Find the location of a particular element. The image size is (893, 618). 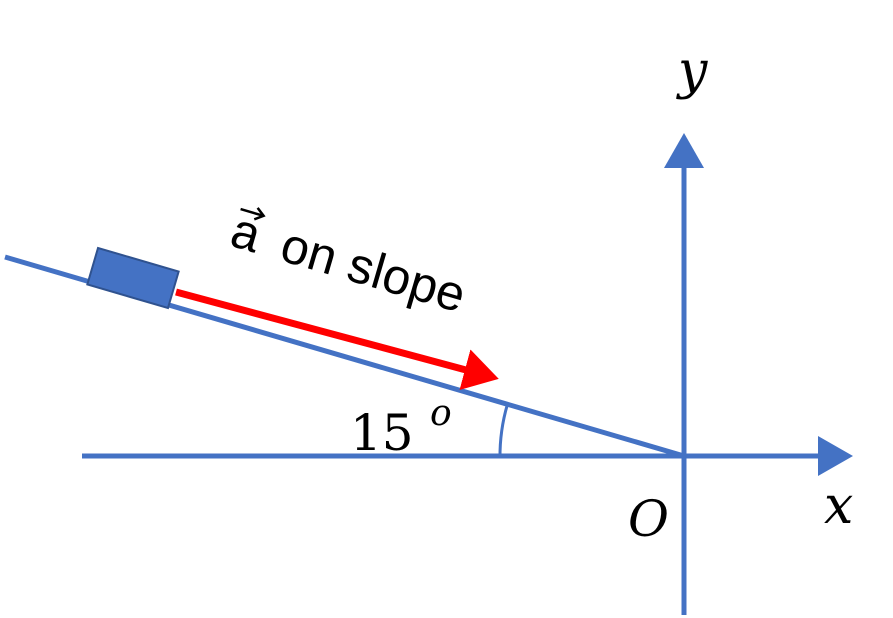

acceleration-arrow is located at coordinates (337, 339).